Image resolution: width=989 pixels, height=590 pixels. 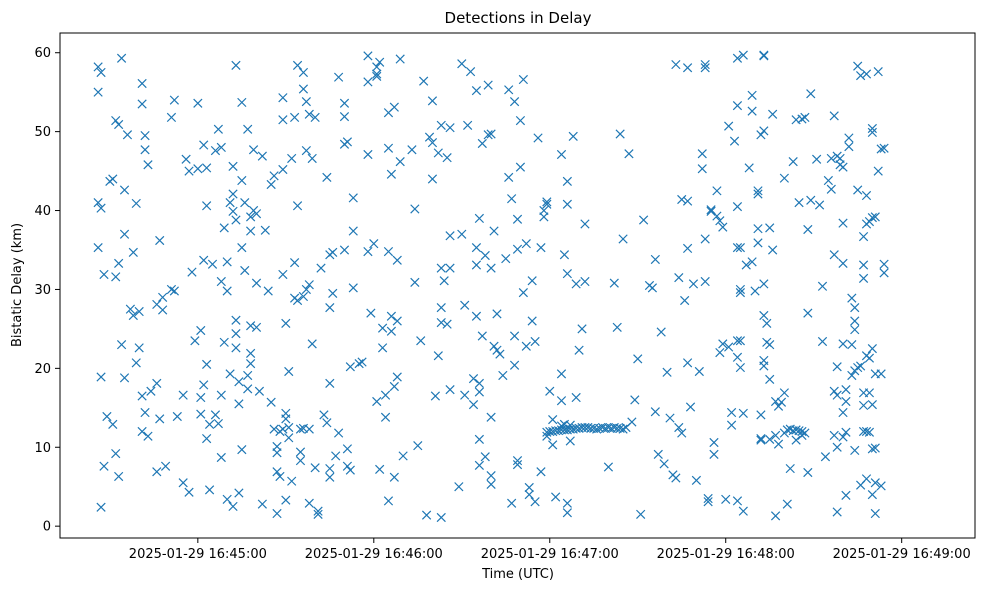 What do you see at coordinates (42, 211) in the screenshot?
I see `y-tick-label: 40` at bounding box center [42, 211].